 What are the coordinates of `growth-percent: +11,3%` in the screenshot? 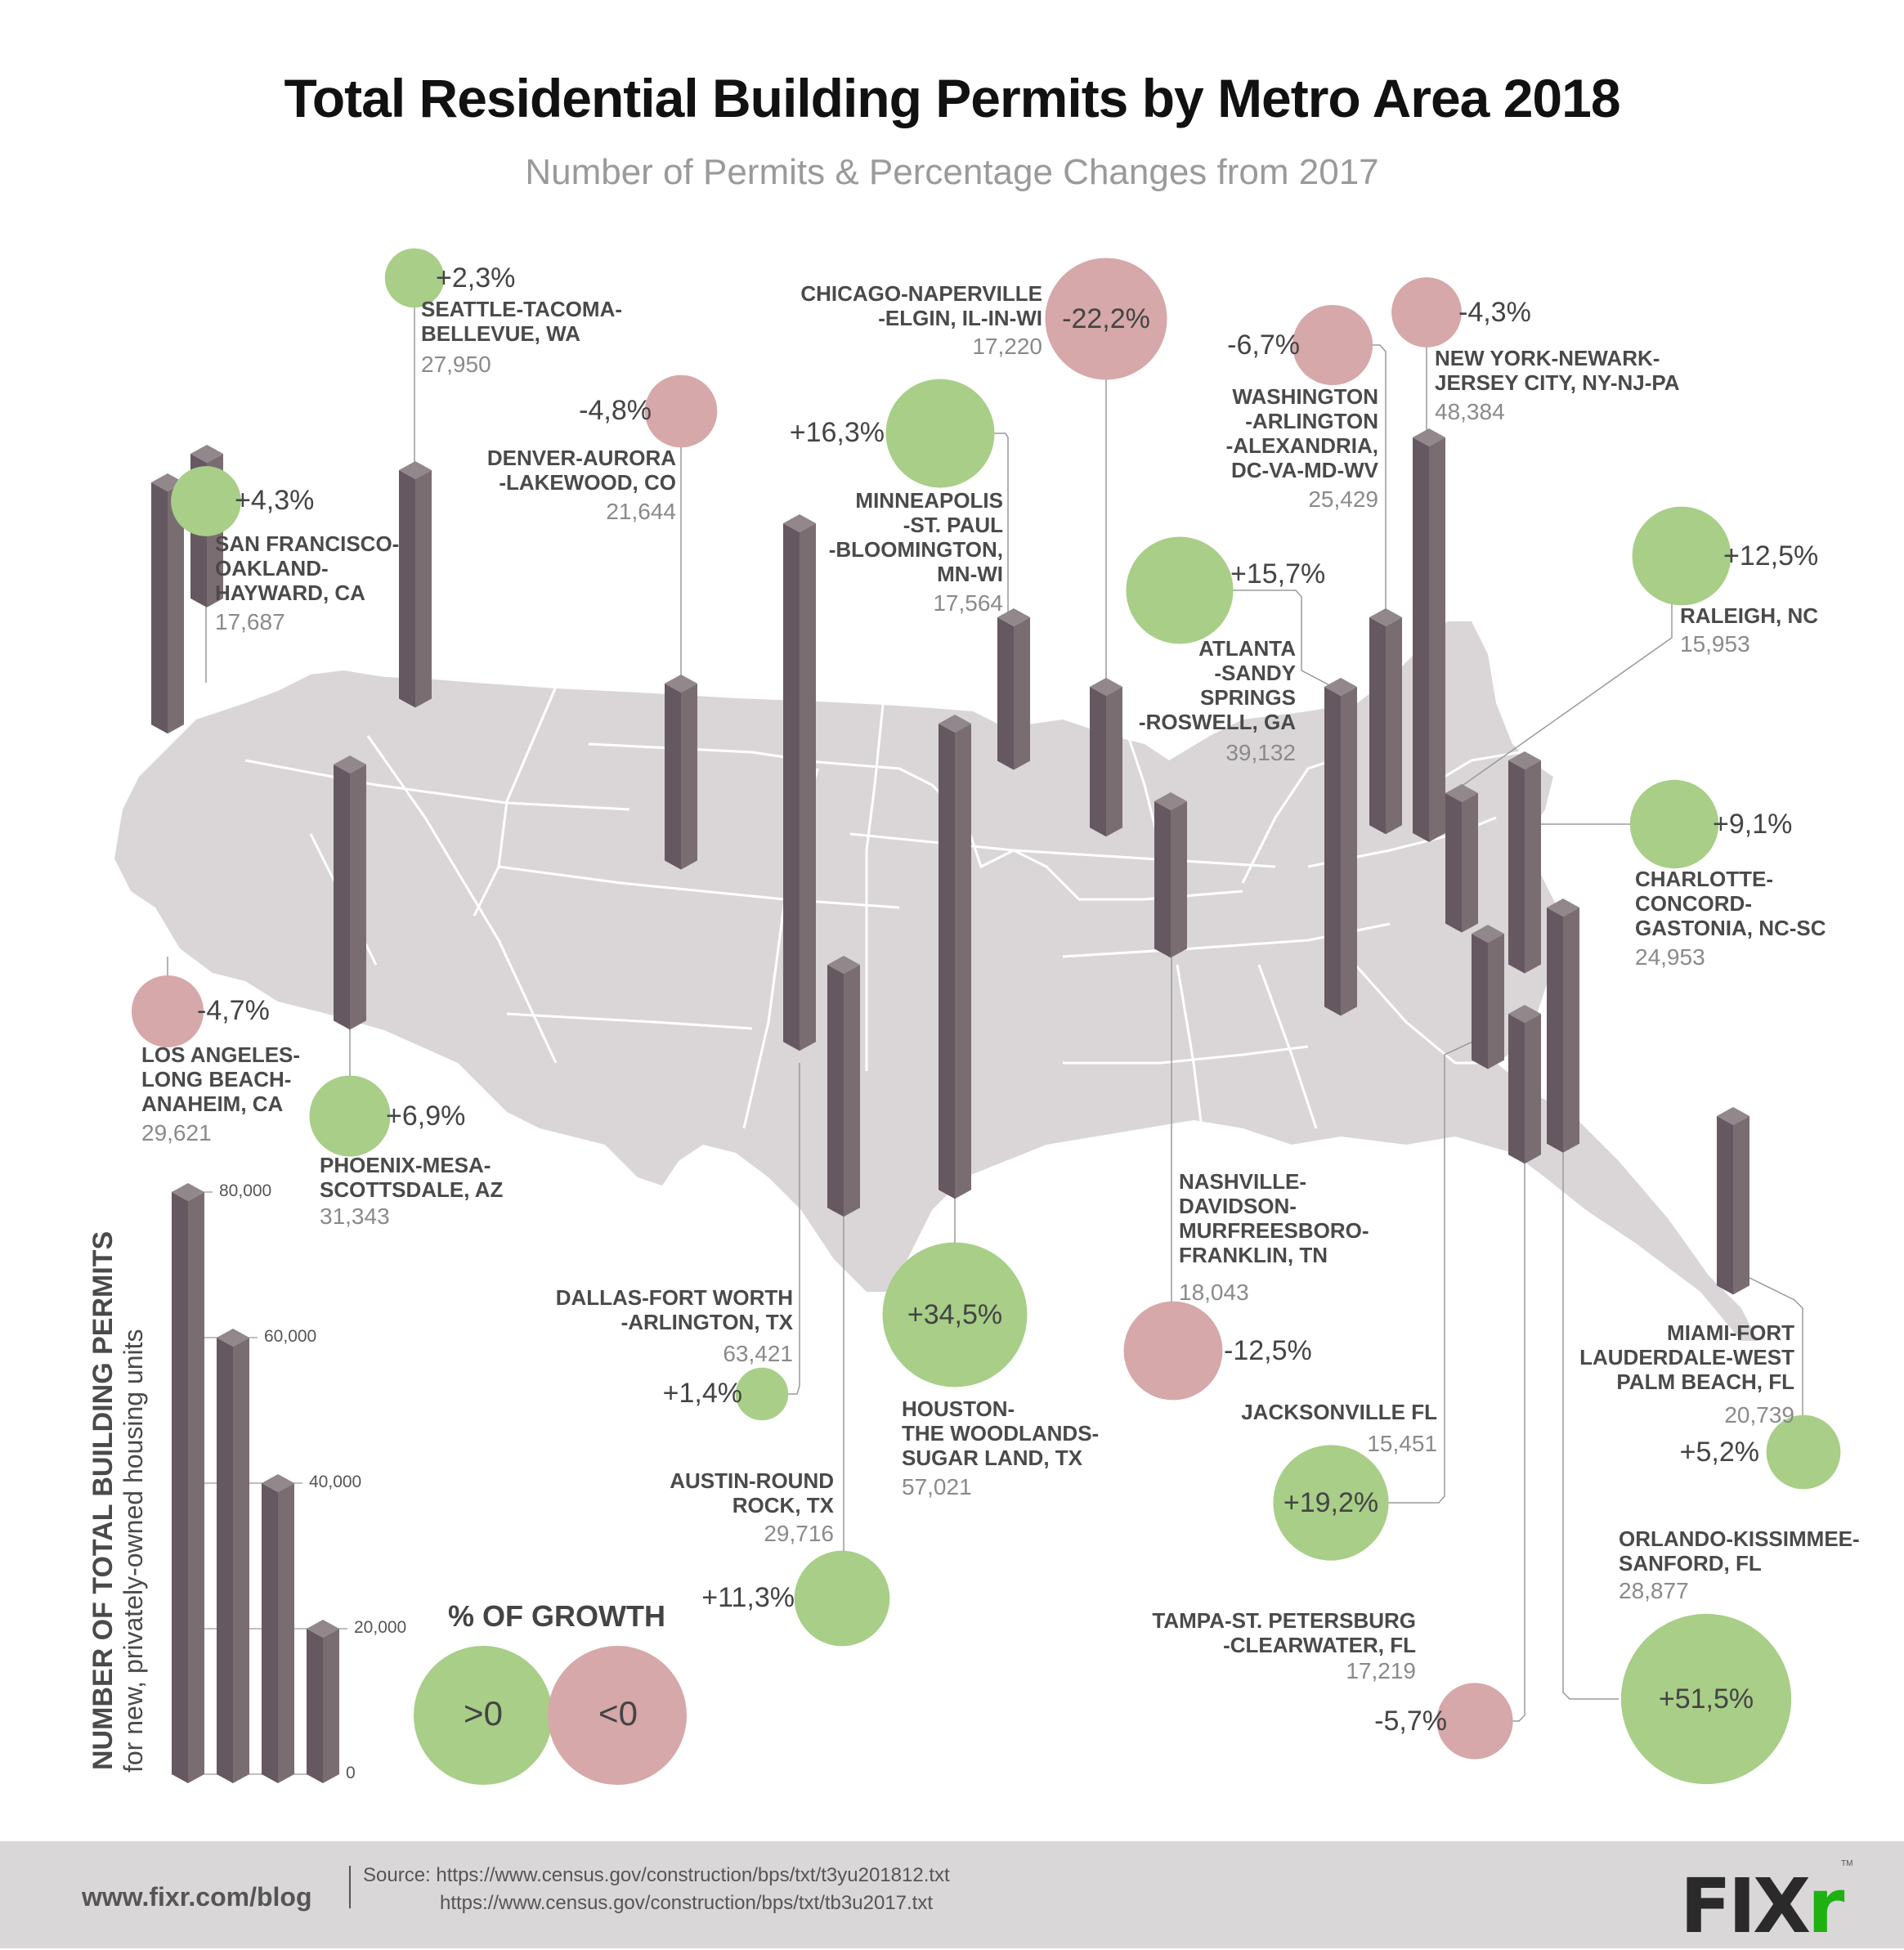 It's located at (748, 1598).